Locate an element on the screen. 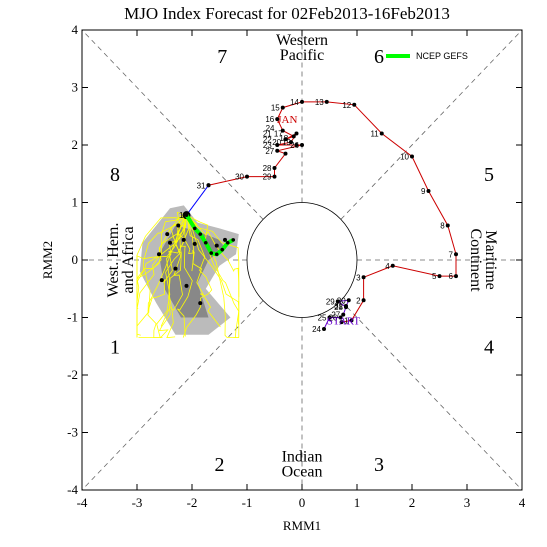 The width and height of the screenshot is (547, 547). x-tick-label: 3 is located at coordinates (467, 502).